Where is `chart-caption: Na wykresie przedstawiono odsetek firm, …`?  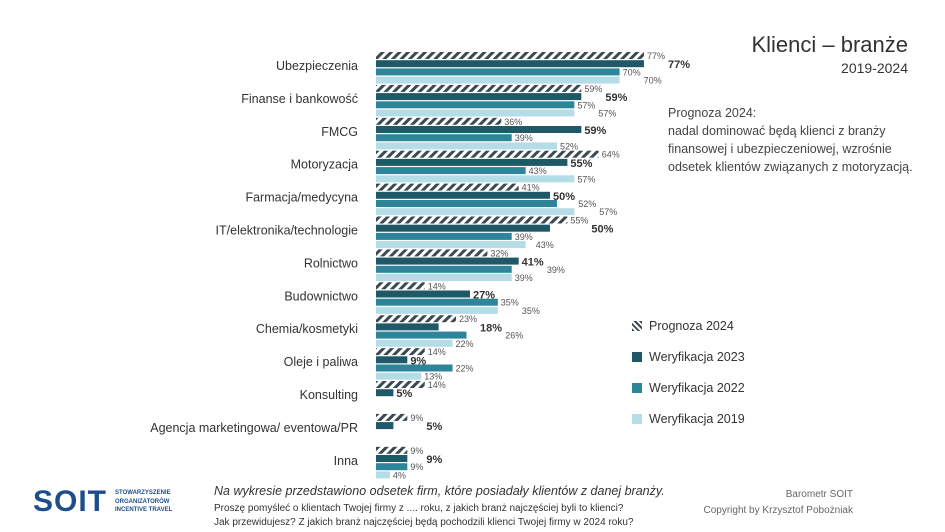
chart-caption: Na wykresie przedstawiono odsetek firm, … is located at coordinates (439, 491).